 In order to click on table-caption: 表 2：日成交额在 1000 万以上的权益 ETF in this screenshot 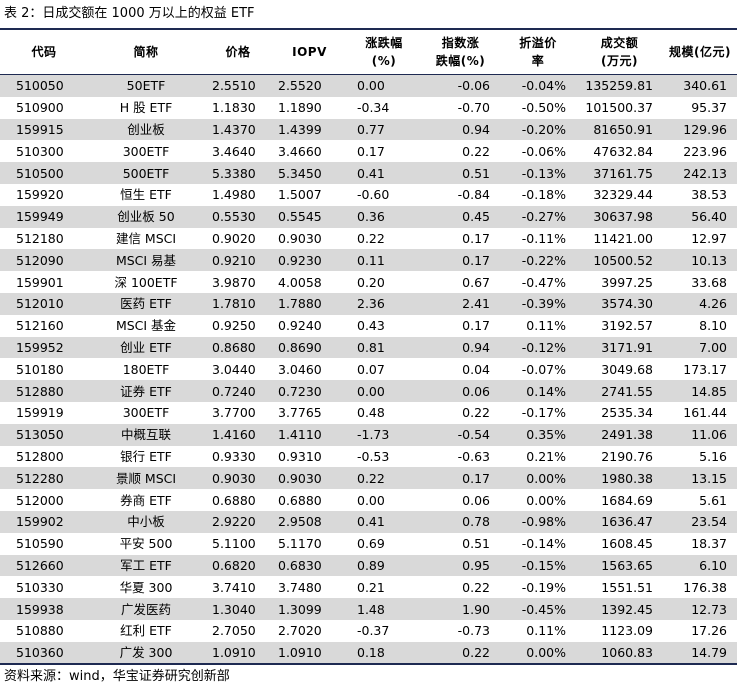, I will do `click(129, 13)`.